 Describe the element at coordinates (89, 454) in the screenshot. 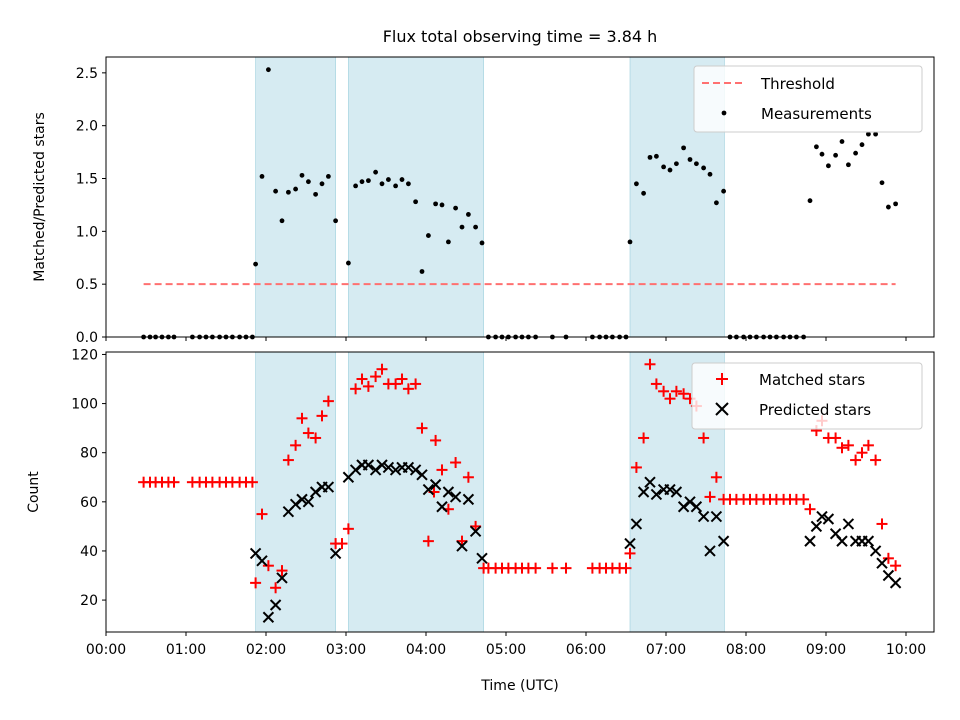

I see `bottom-y-tick-label: 80` at that location.